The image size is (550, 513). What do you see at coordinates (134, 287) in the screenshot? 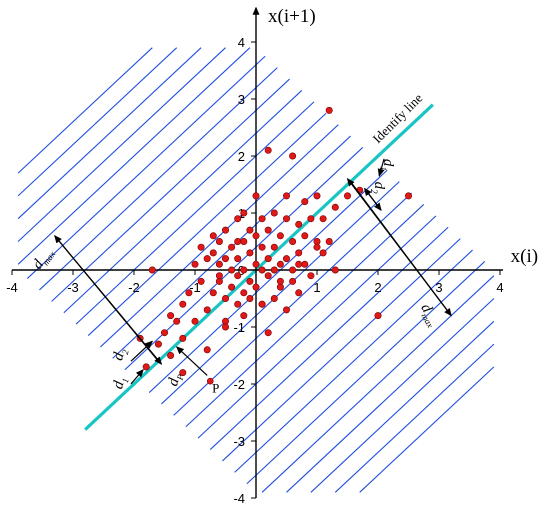
I see `x-tick-label: -2` at bounding box center [134, 287].